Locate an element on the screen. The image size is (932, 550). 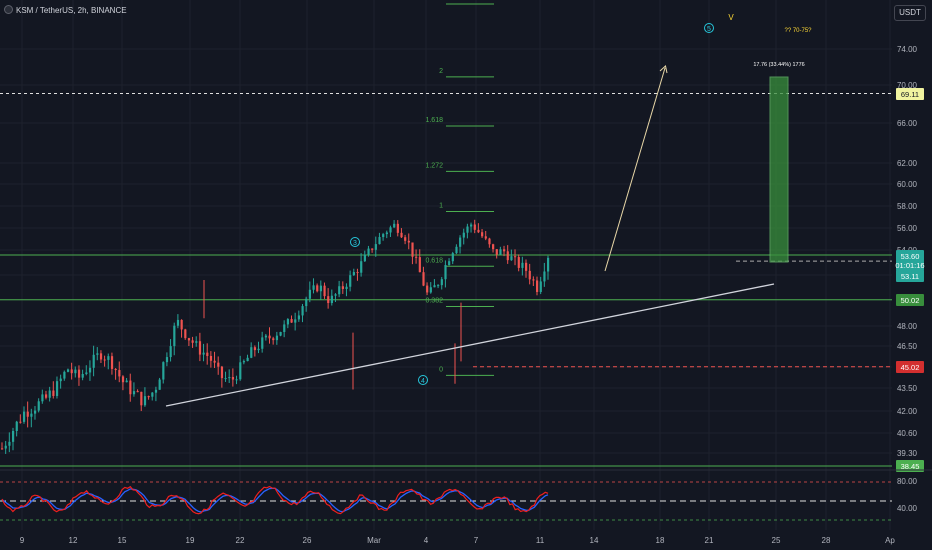
y-tick-label: 60.00 is located at coordinates (907, 184).